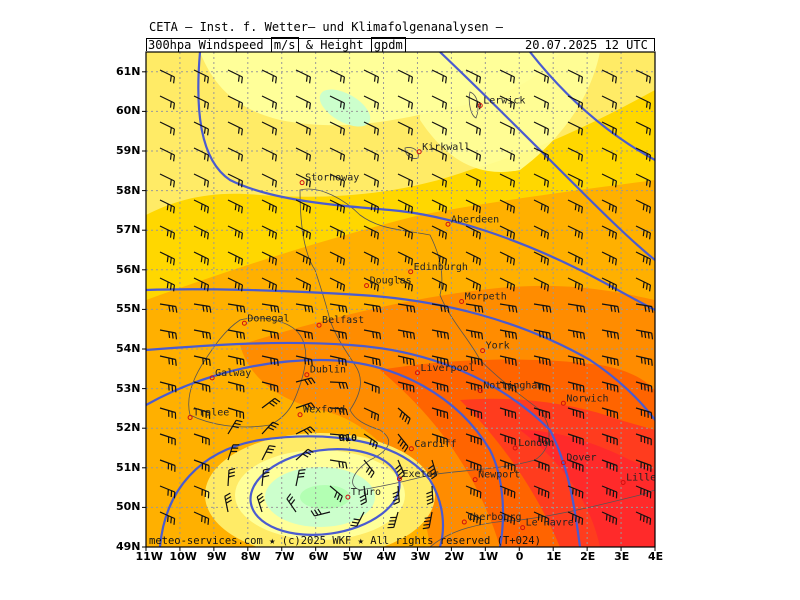 The image size is (800, 600). Describe the element at coordinates (128, 190) in the screenshot. I see `lat-label: 58N` at that location.